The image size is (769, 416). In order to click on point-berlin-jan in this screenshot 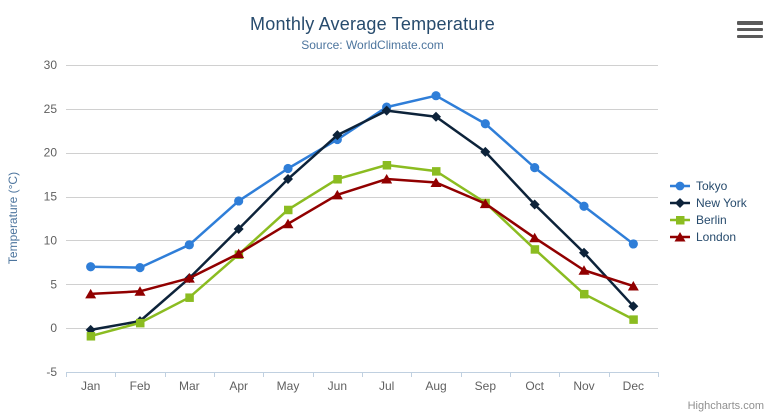, I will do `click(91, 336)`.